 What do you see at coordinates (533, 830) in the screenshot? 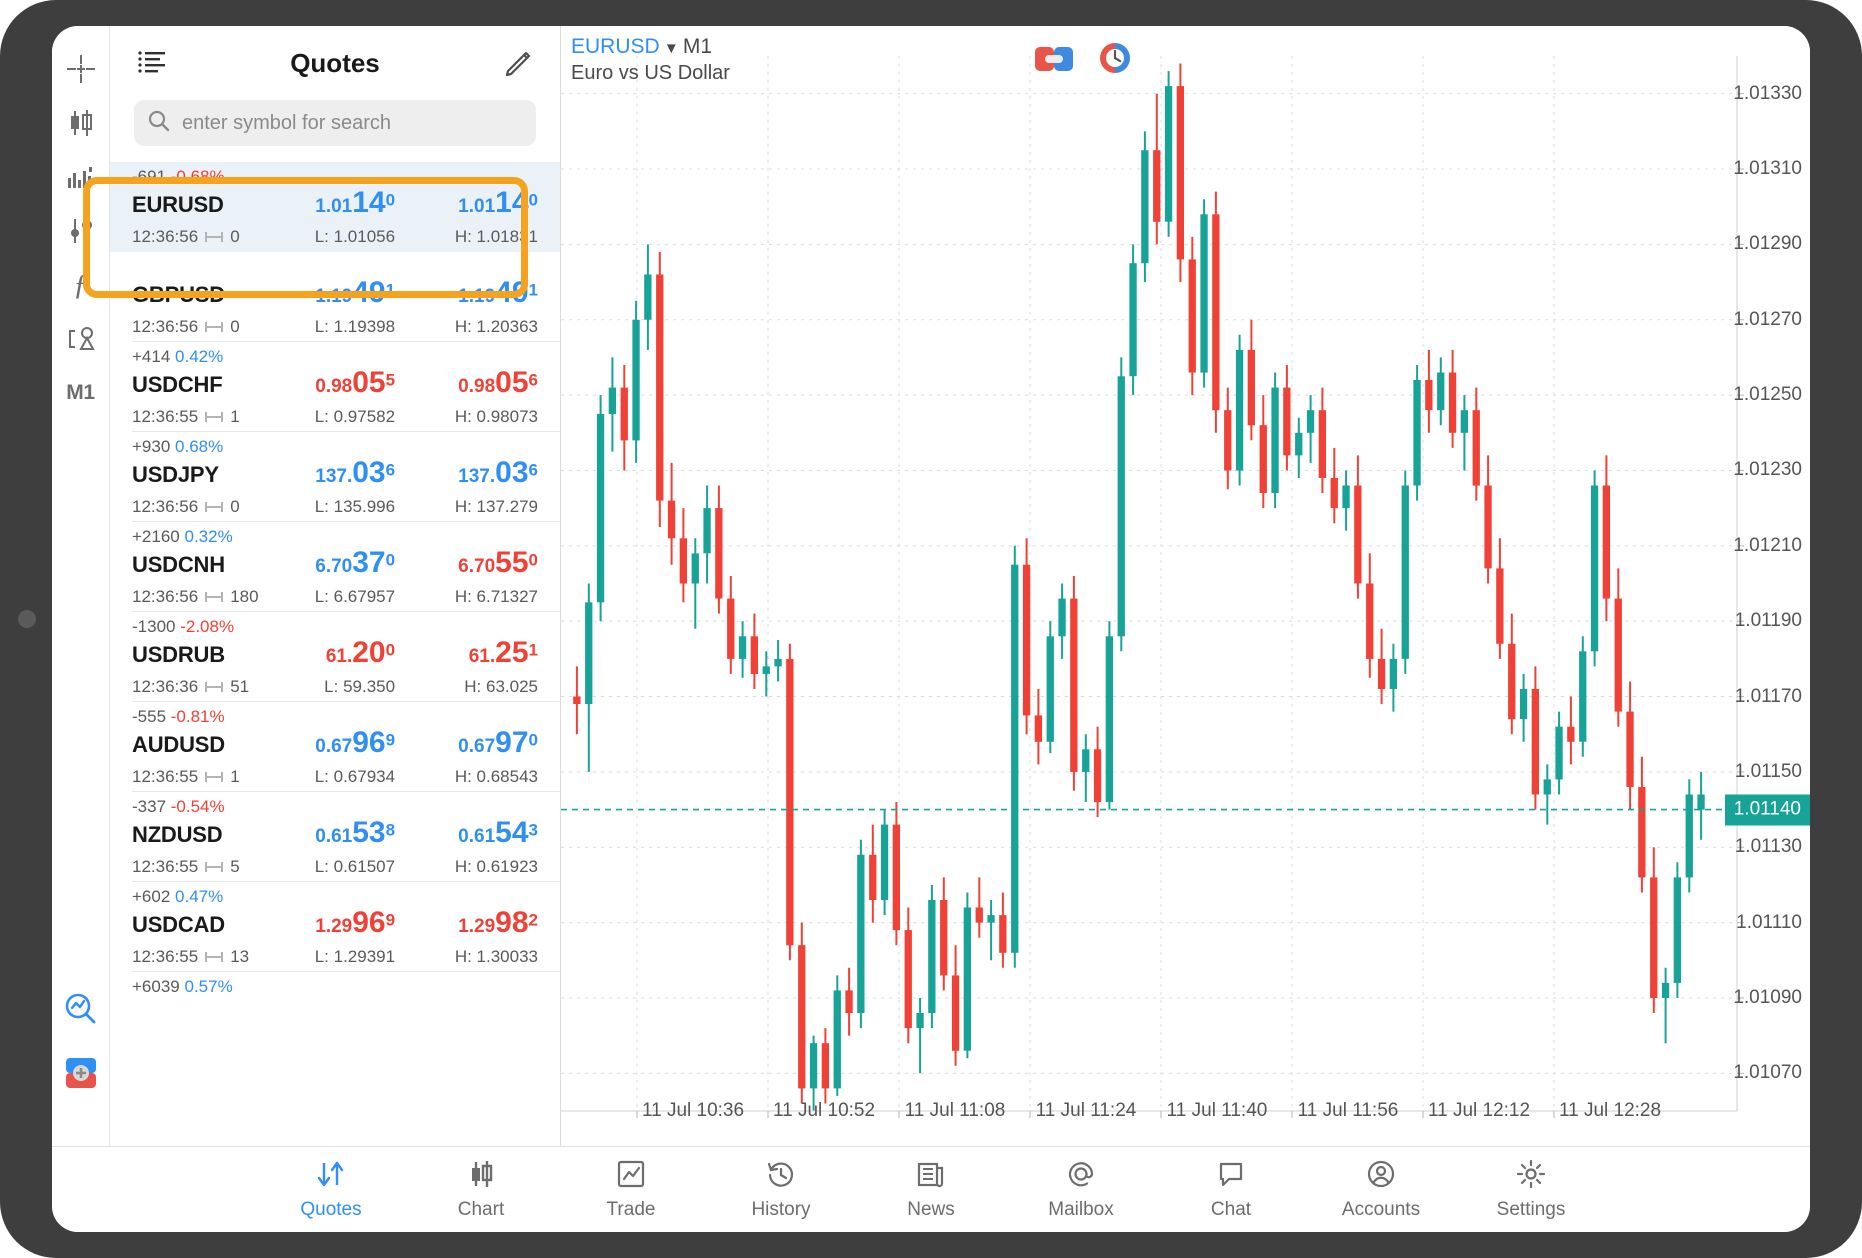
I see `price-fraction: 3` at bounding box center [533, 830].